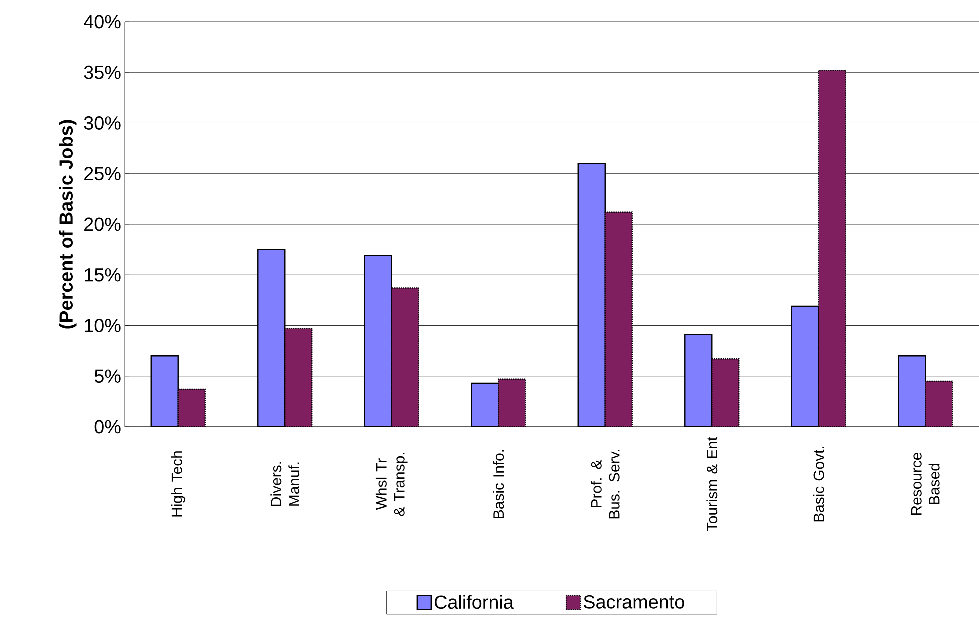 The image size is (979, 633). Describe the element at coordinates (103, 275) in the screenshot. I see `y-tick-label: 15%` at that location.